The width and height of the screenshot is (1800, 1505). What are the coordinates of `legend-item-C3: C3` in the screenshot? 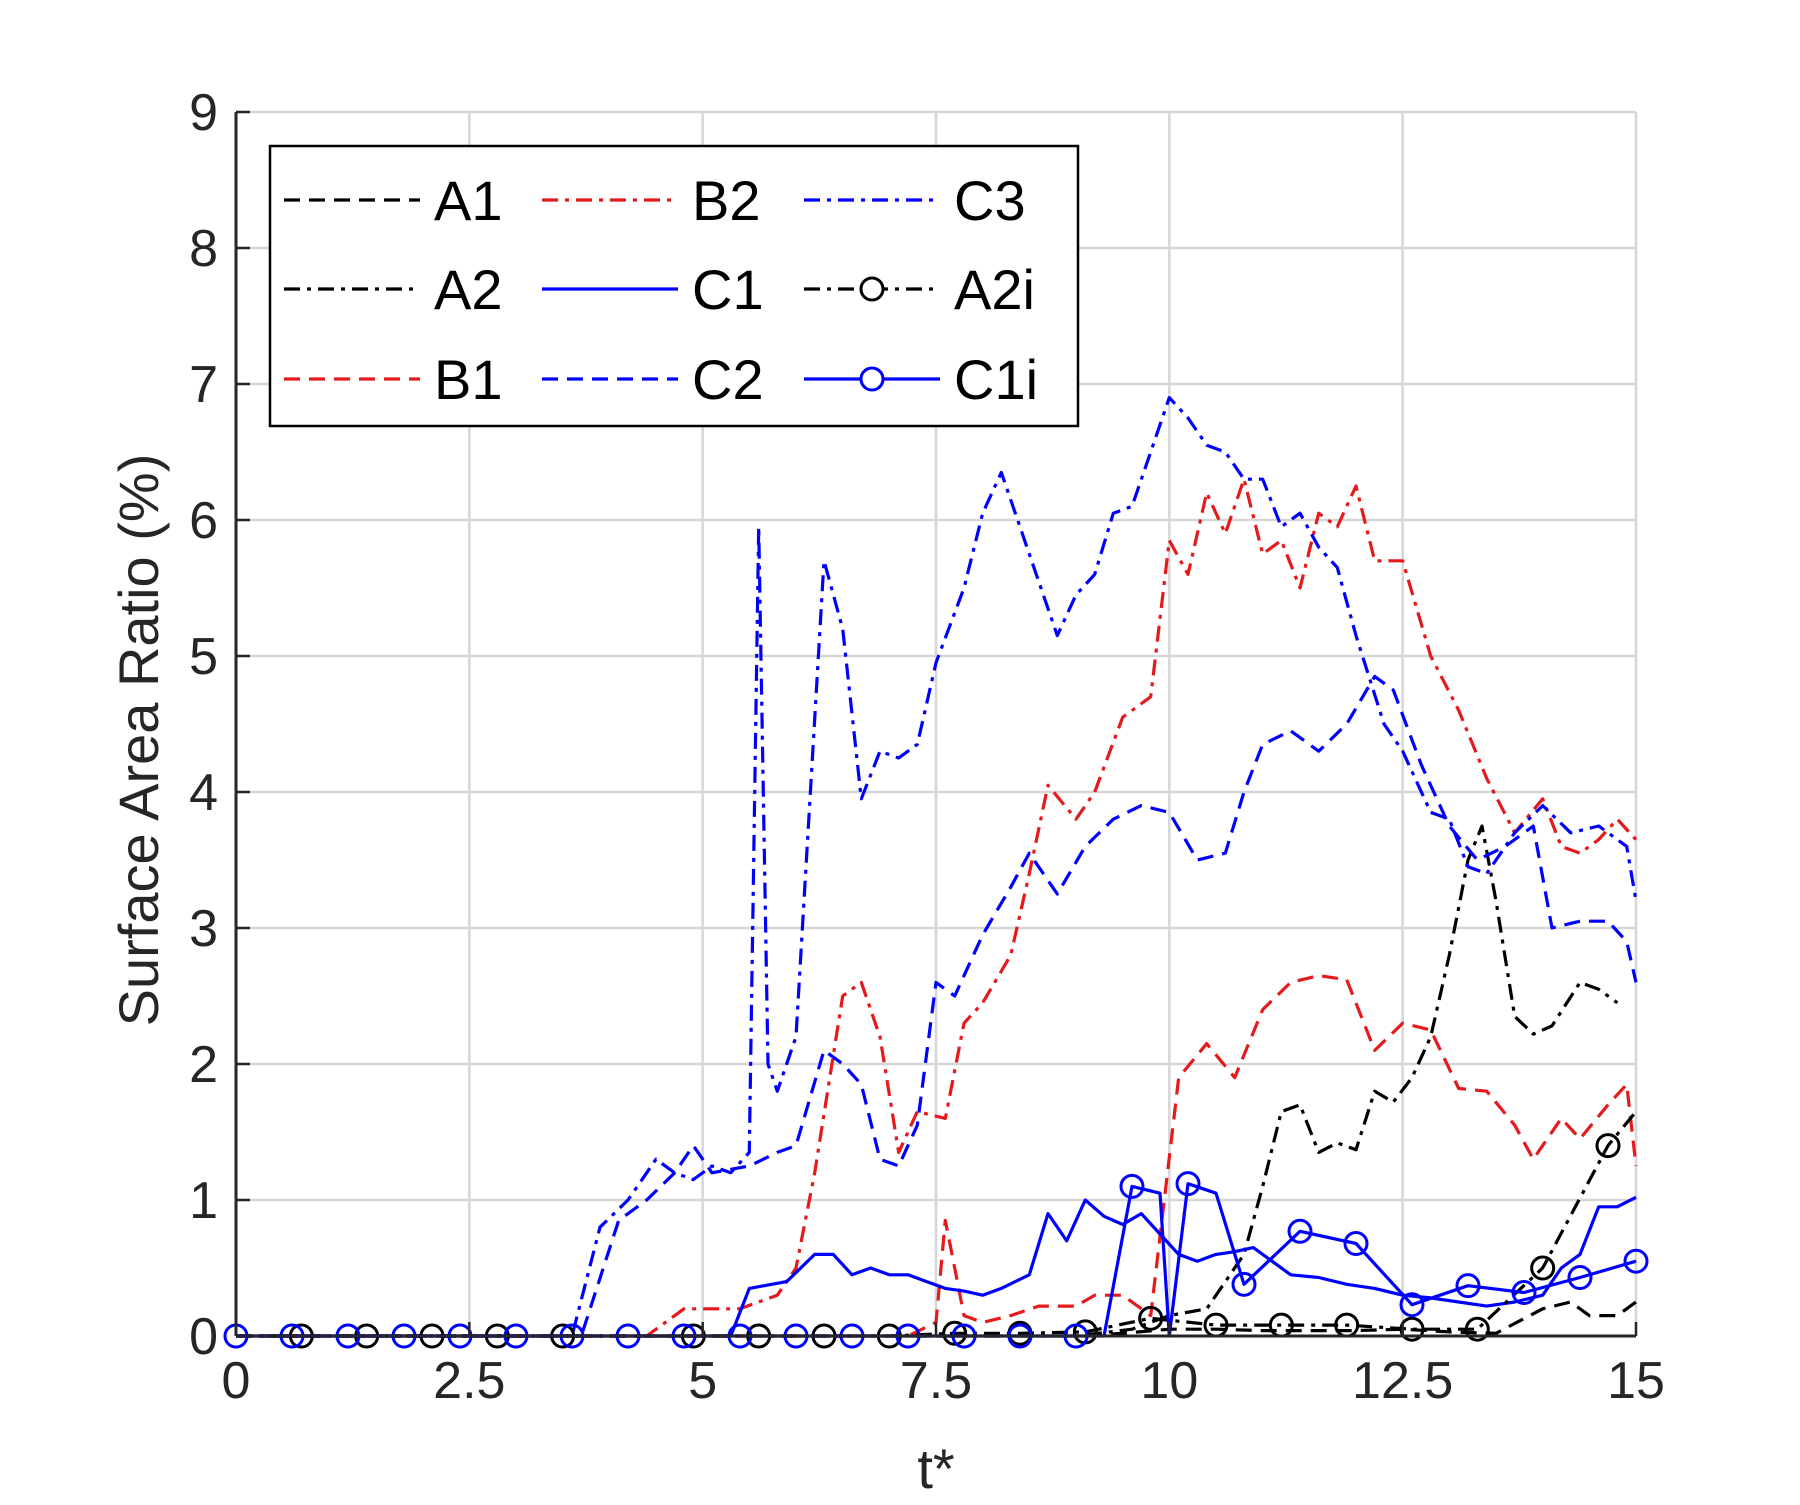 It's located at (915, 200).